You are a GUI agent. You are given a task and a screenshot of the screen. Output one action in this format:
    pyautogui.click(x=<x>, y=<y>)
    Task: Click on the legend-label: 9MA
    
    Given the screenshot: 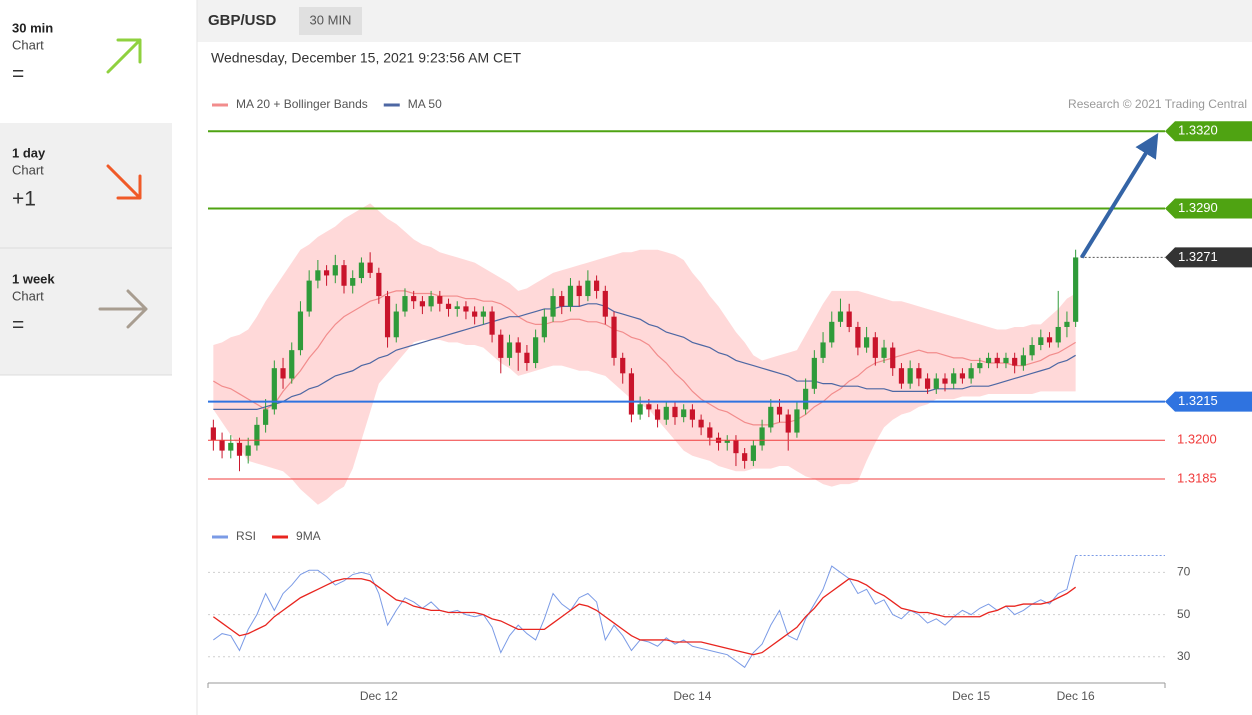 What is the action you would take?
    pyautogui.click(x=308, y=536)
    